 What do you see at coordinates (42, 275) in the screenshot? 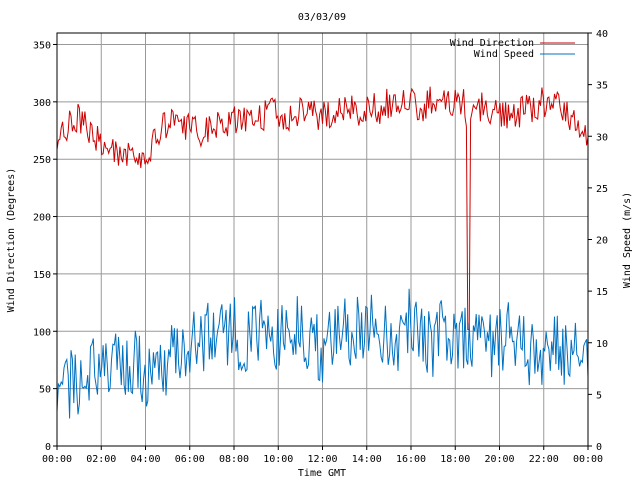
I see `y-left-tick-label: 150` at bounding box center [42, 275].